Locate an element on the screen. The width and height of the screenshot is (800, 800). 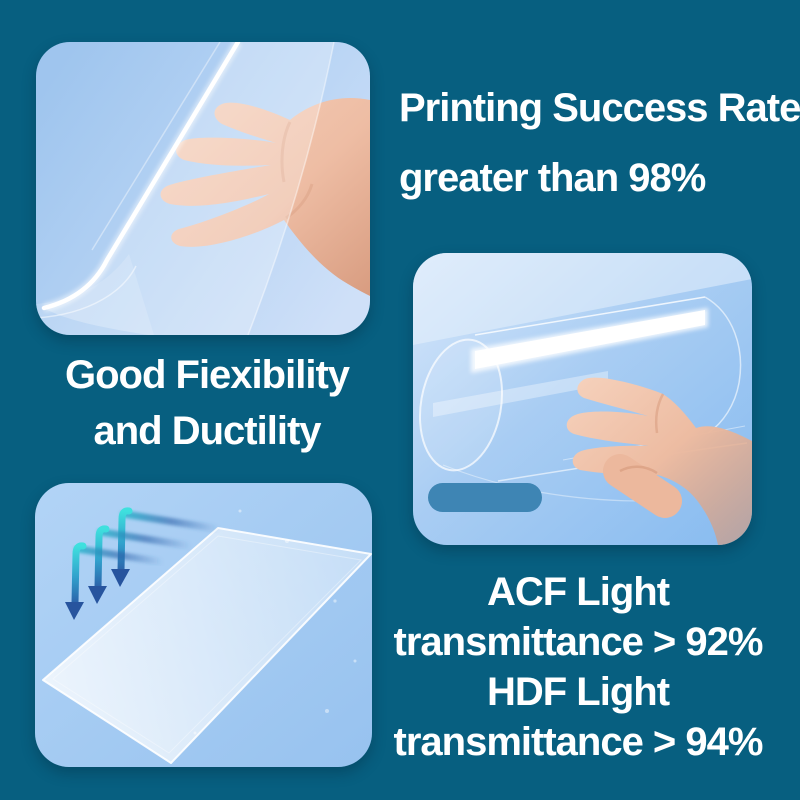
photo2-light-band is located at coordinates (582, 299).